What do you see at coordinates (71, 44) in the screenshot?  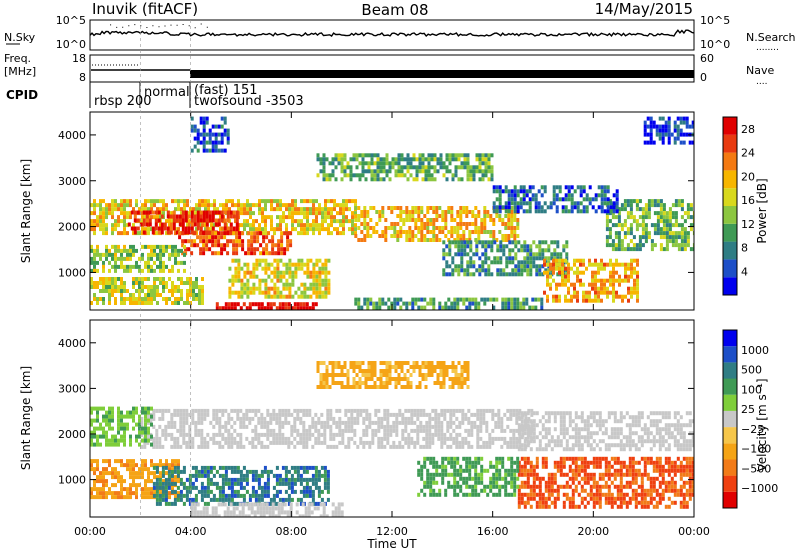 I see `noise-left-tick-bottom: 10^0` at bounding box center [71, 44].